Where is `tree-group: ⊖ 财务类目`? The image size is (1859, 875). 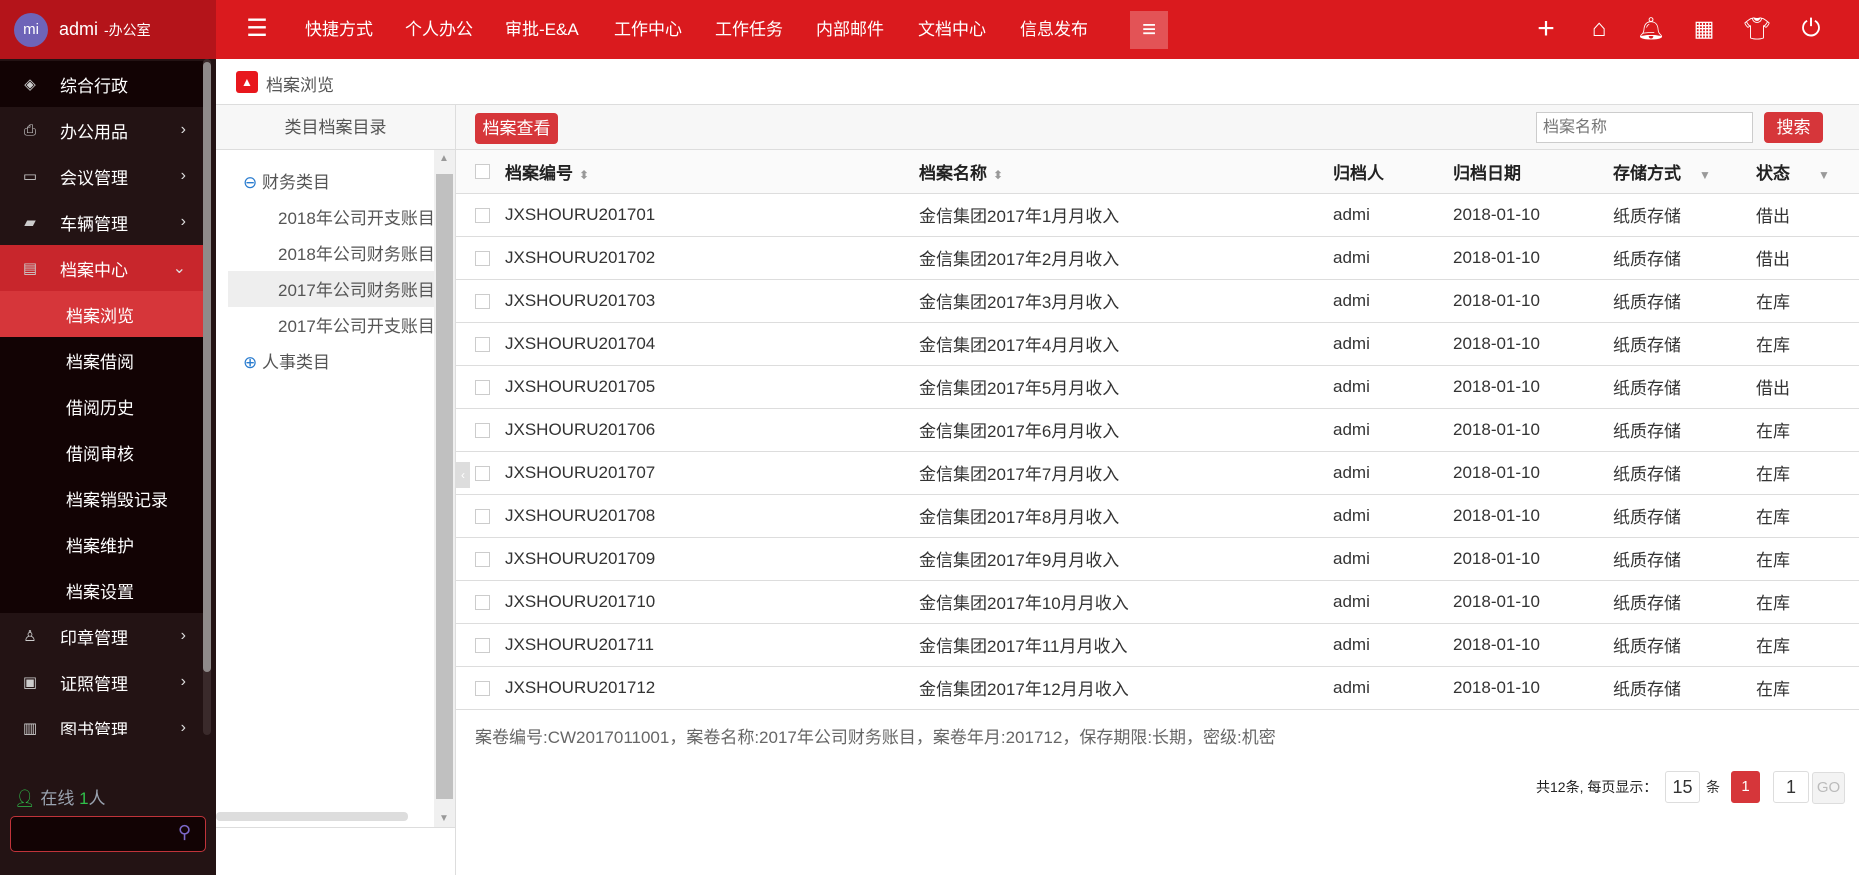
tree-group: ⊖ 财务类目 is located at coordinates (286, 182).